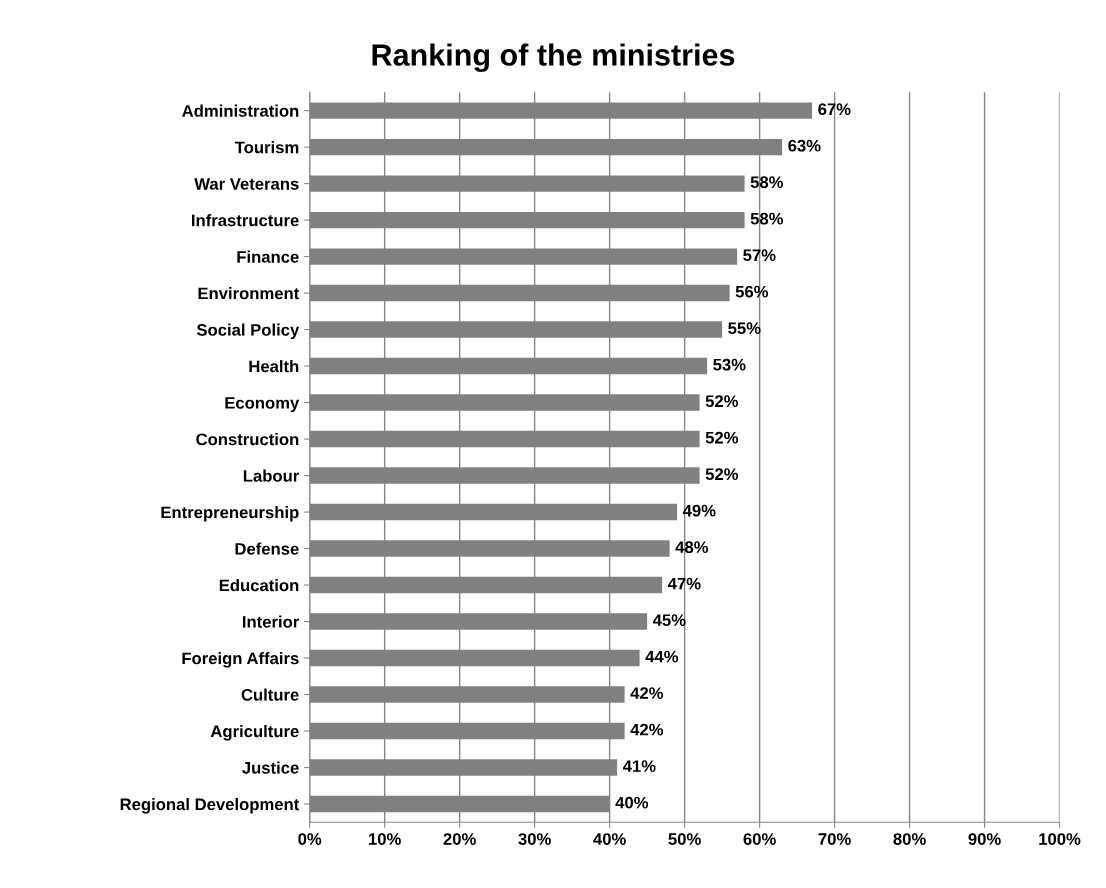 This screenshot has width=1106, height=888. Describe the element at coordinates (247, 439) in the screenshot. I see `y-tick-label: Construction` at that location.